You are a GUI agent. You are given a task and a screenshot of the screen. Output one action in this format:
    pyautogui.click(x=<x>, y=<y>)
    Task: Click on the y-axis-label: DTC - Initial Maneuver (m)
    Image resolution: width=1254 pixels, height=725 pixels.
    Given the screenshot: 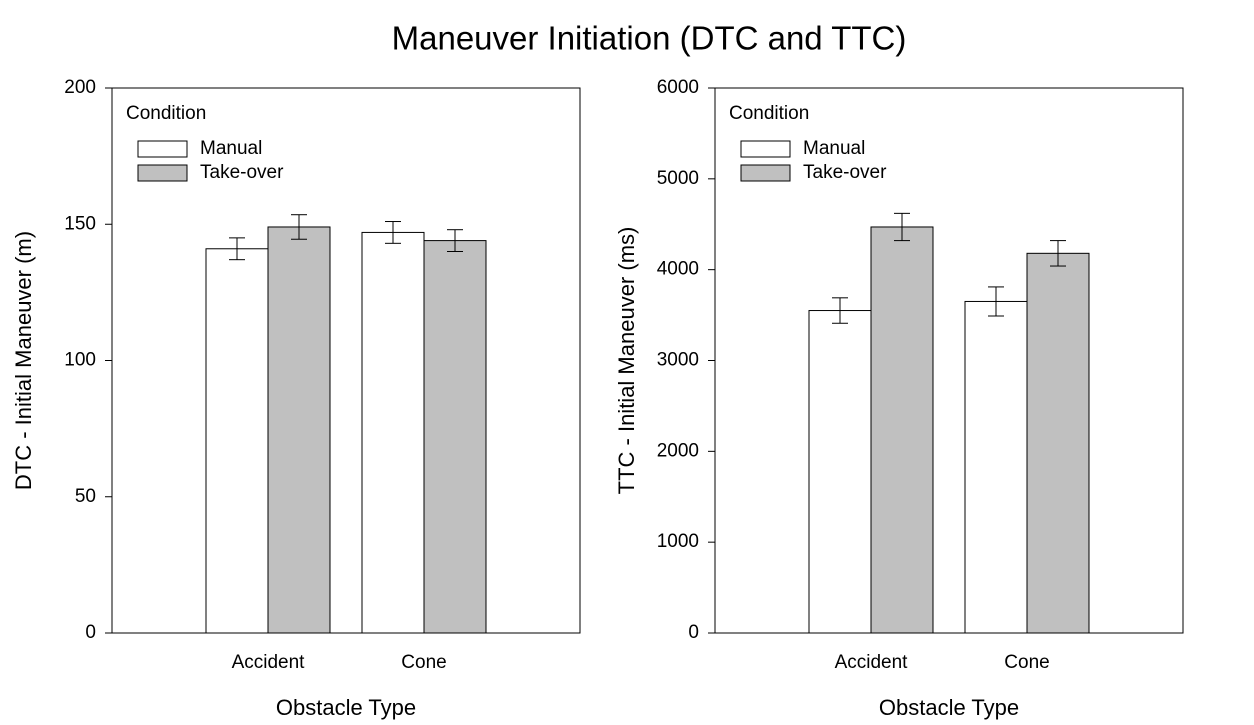 What is the action you would take?
    pyautogui.click(x=23, y=360)
    